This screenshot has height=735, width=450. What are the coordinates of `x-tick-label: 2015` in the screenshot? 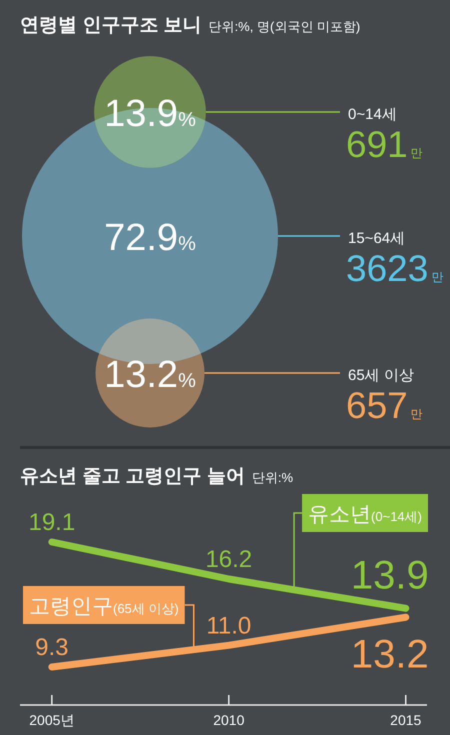 It's located at (406, 720).